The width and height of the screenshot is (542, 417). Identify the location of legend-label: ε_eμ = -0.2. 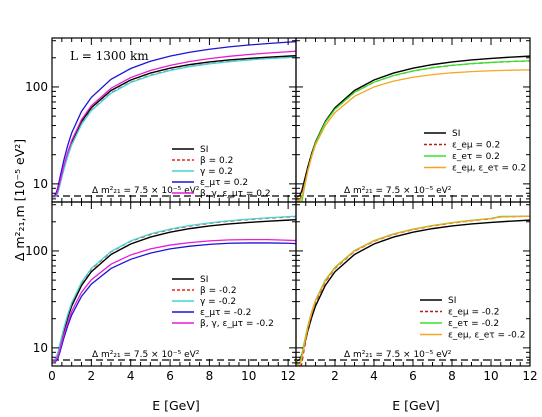
(473, 313).